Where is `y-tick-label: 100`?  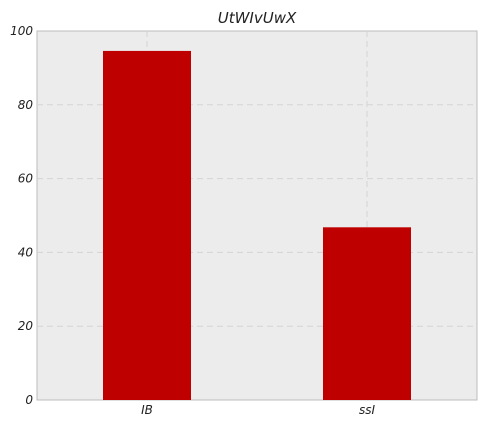
y-tick-label: 100 is located at coordinates (21, 31).